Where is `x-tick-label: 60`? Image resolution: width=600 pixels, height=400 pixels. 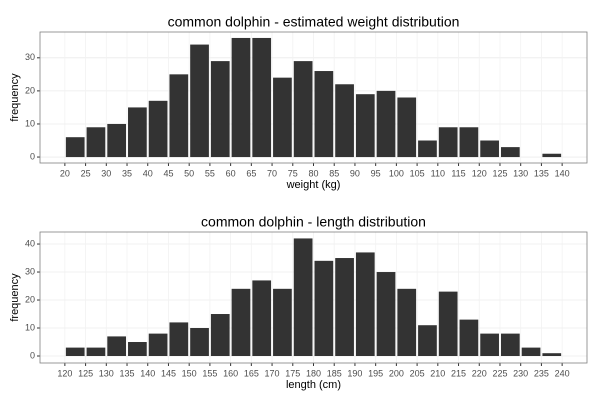 x-tick-label: 60 is located at coordinates (231, 173).